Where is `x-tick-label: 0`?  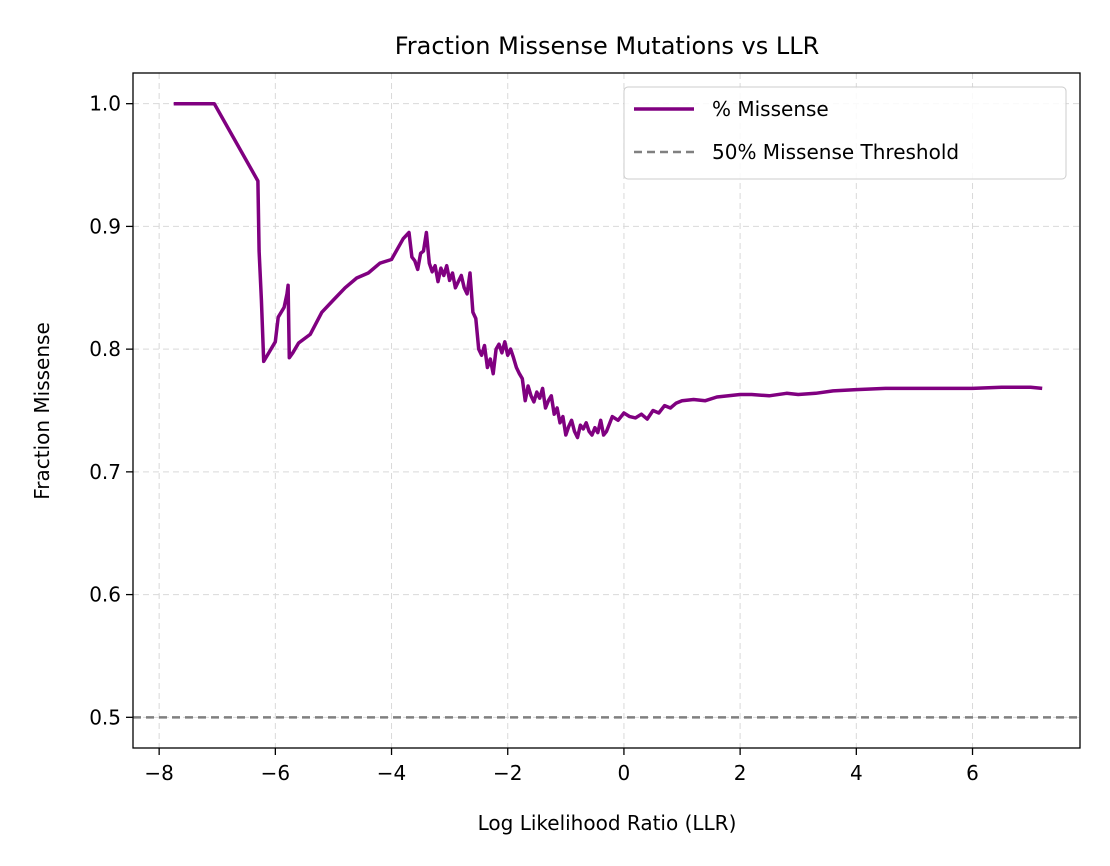 x-tick-label: 0 is located at coordinates (624, 773).